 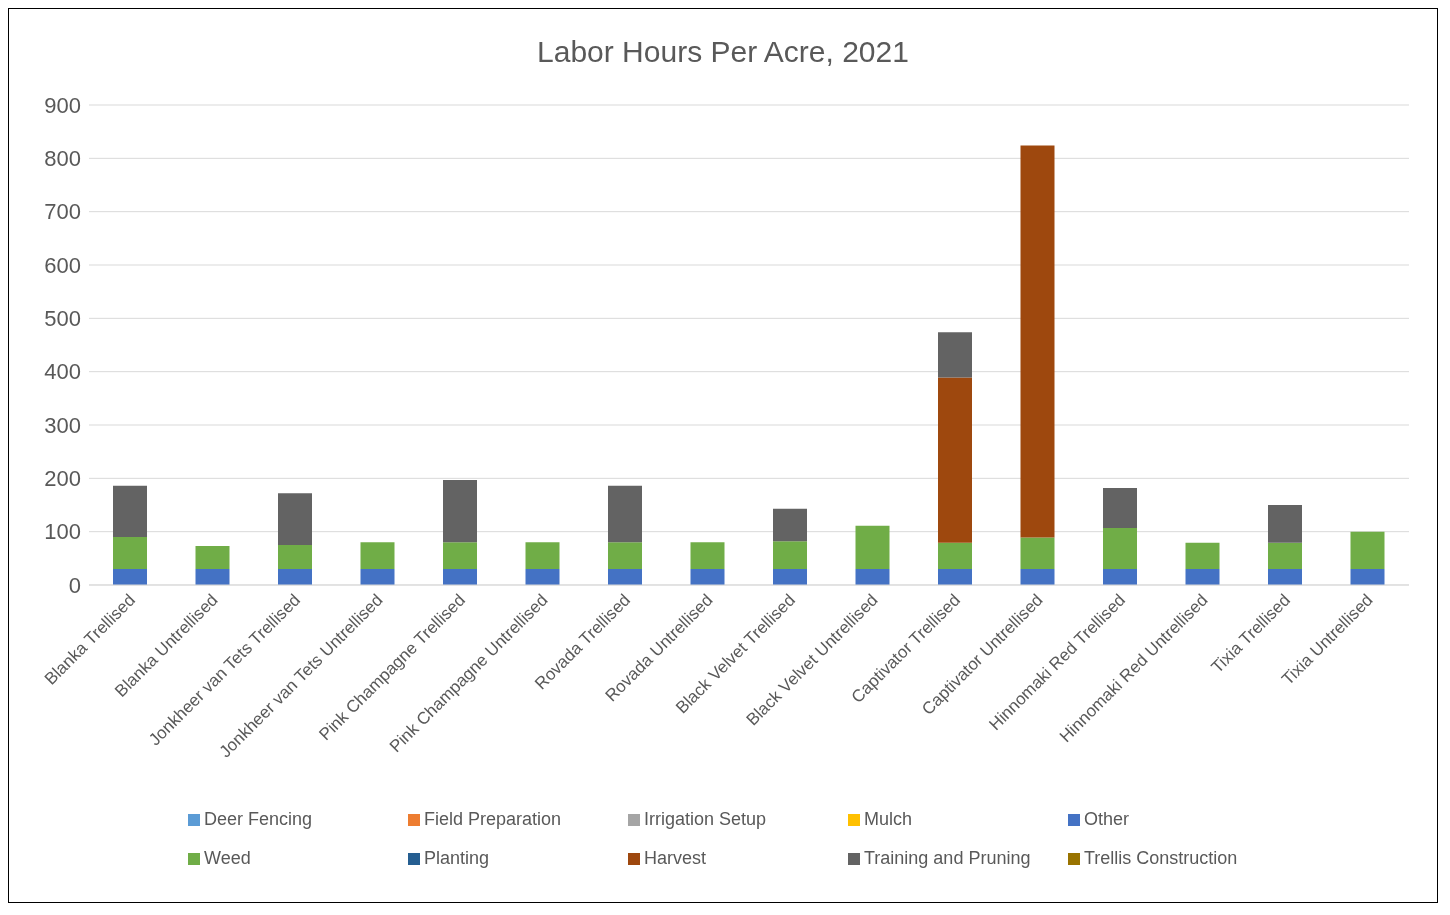 What do you see at coordinates (888, 819) in the screenshot?
I see `legend-label: Mulch` at bounding box center [888, 819].